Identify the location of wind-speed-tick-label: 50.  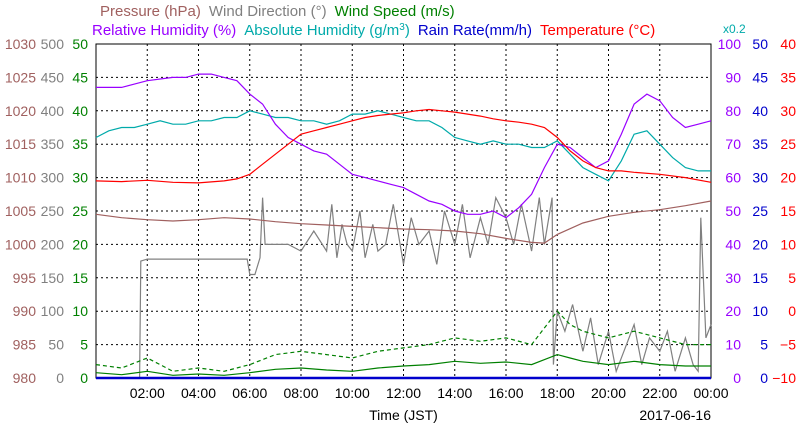
(80, 44).